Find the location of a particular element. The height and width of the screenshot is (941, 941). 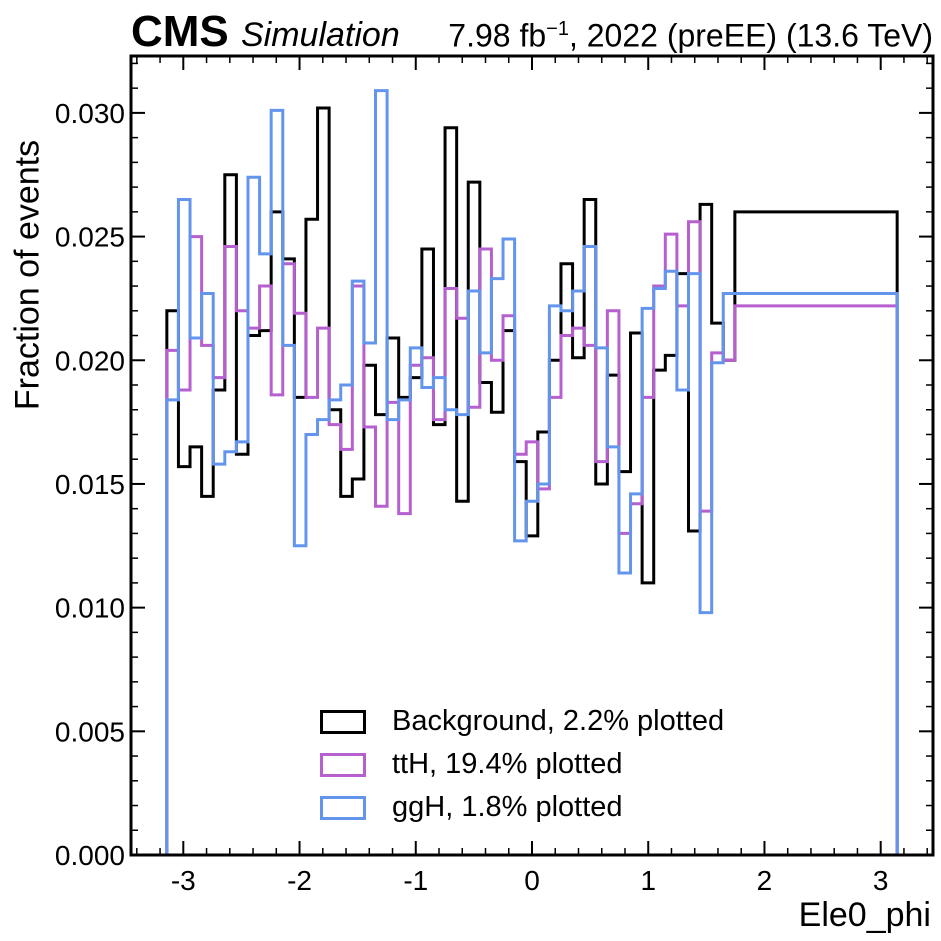

status-label: Simulation is located at coordinates (320, 35).